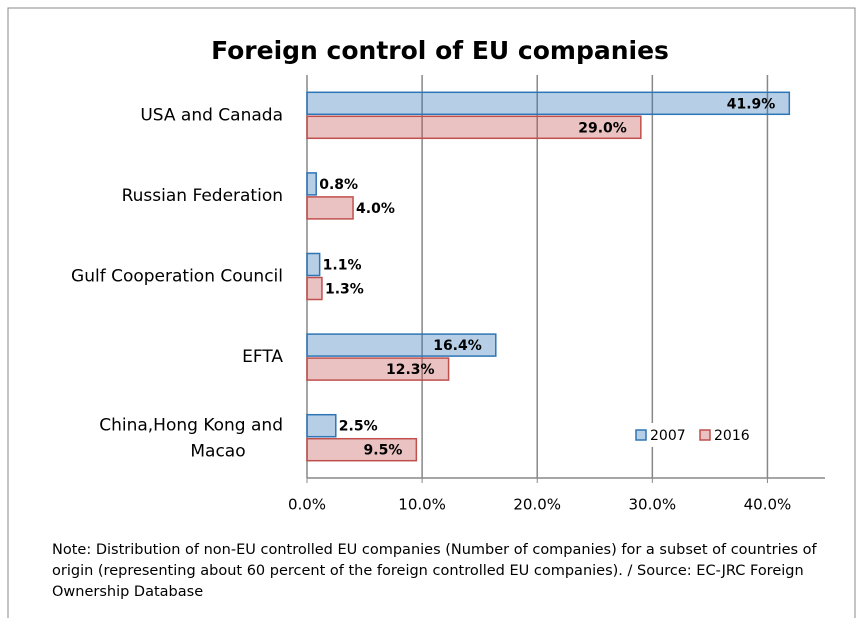 This screenshot has width=864, height=618. I want to click on data-label: 1.3%, so click(344, 290).